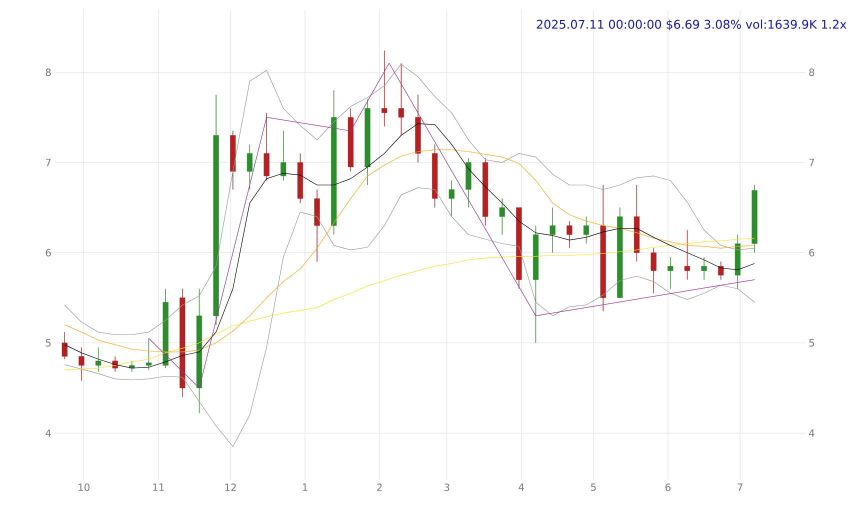 Image resolution: width=858 pixels, height=505 pixels. I want to click on x-tick-label: 3, so click(447, 488).